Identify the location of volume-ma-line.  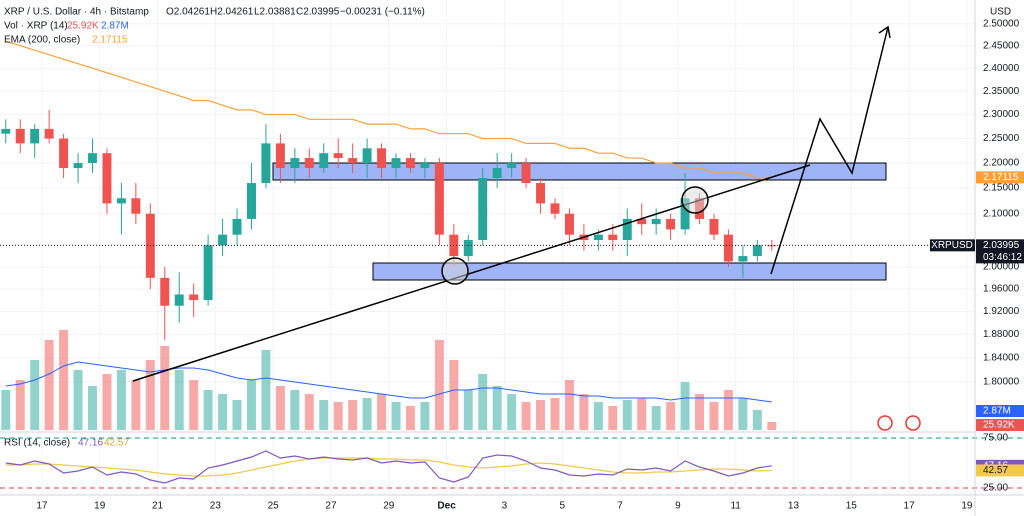
(388, 382).